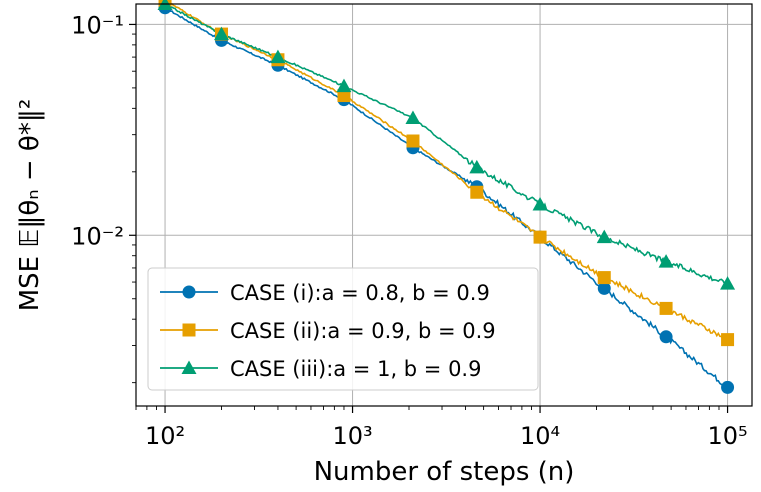 The height and width of the screenshot is (492, 761). I want to click on x-tick-label: 10², so click(165, 436).